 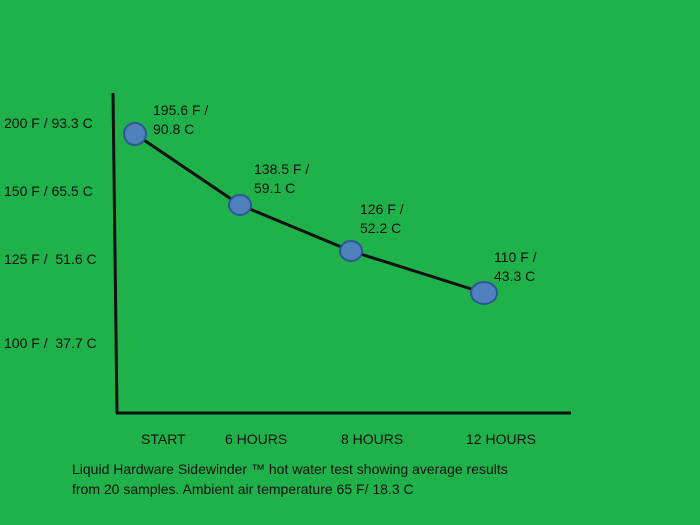 What do you see at coordinates (381, 228) in the screenshot?
I see `data-label-celsius: 52.2 C` at bounding box center [381, 228].